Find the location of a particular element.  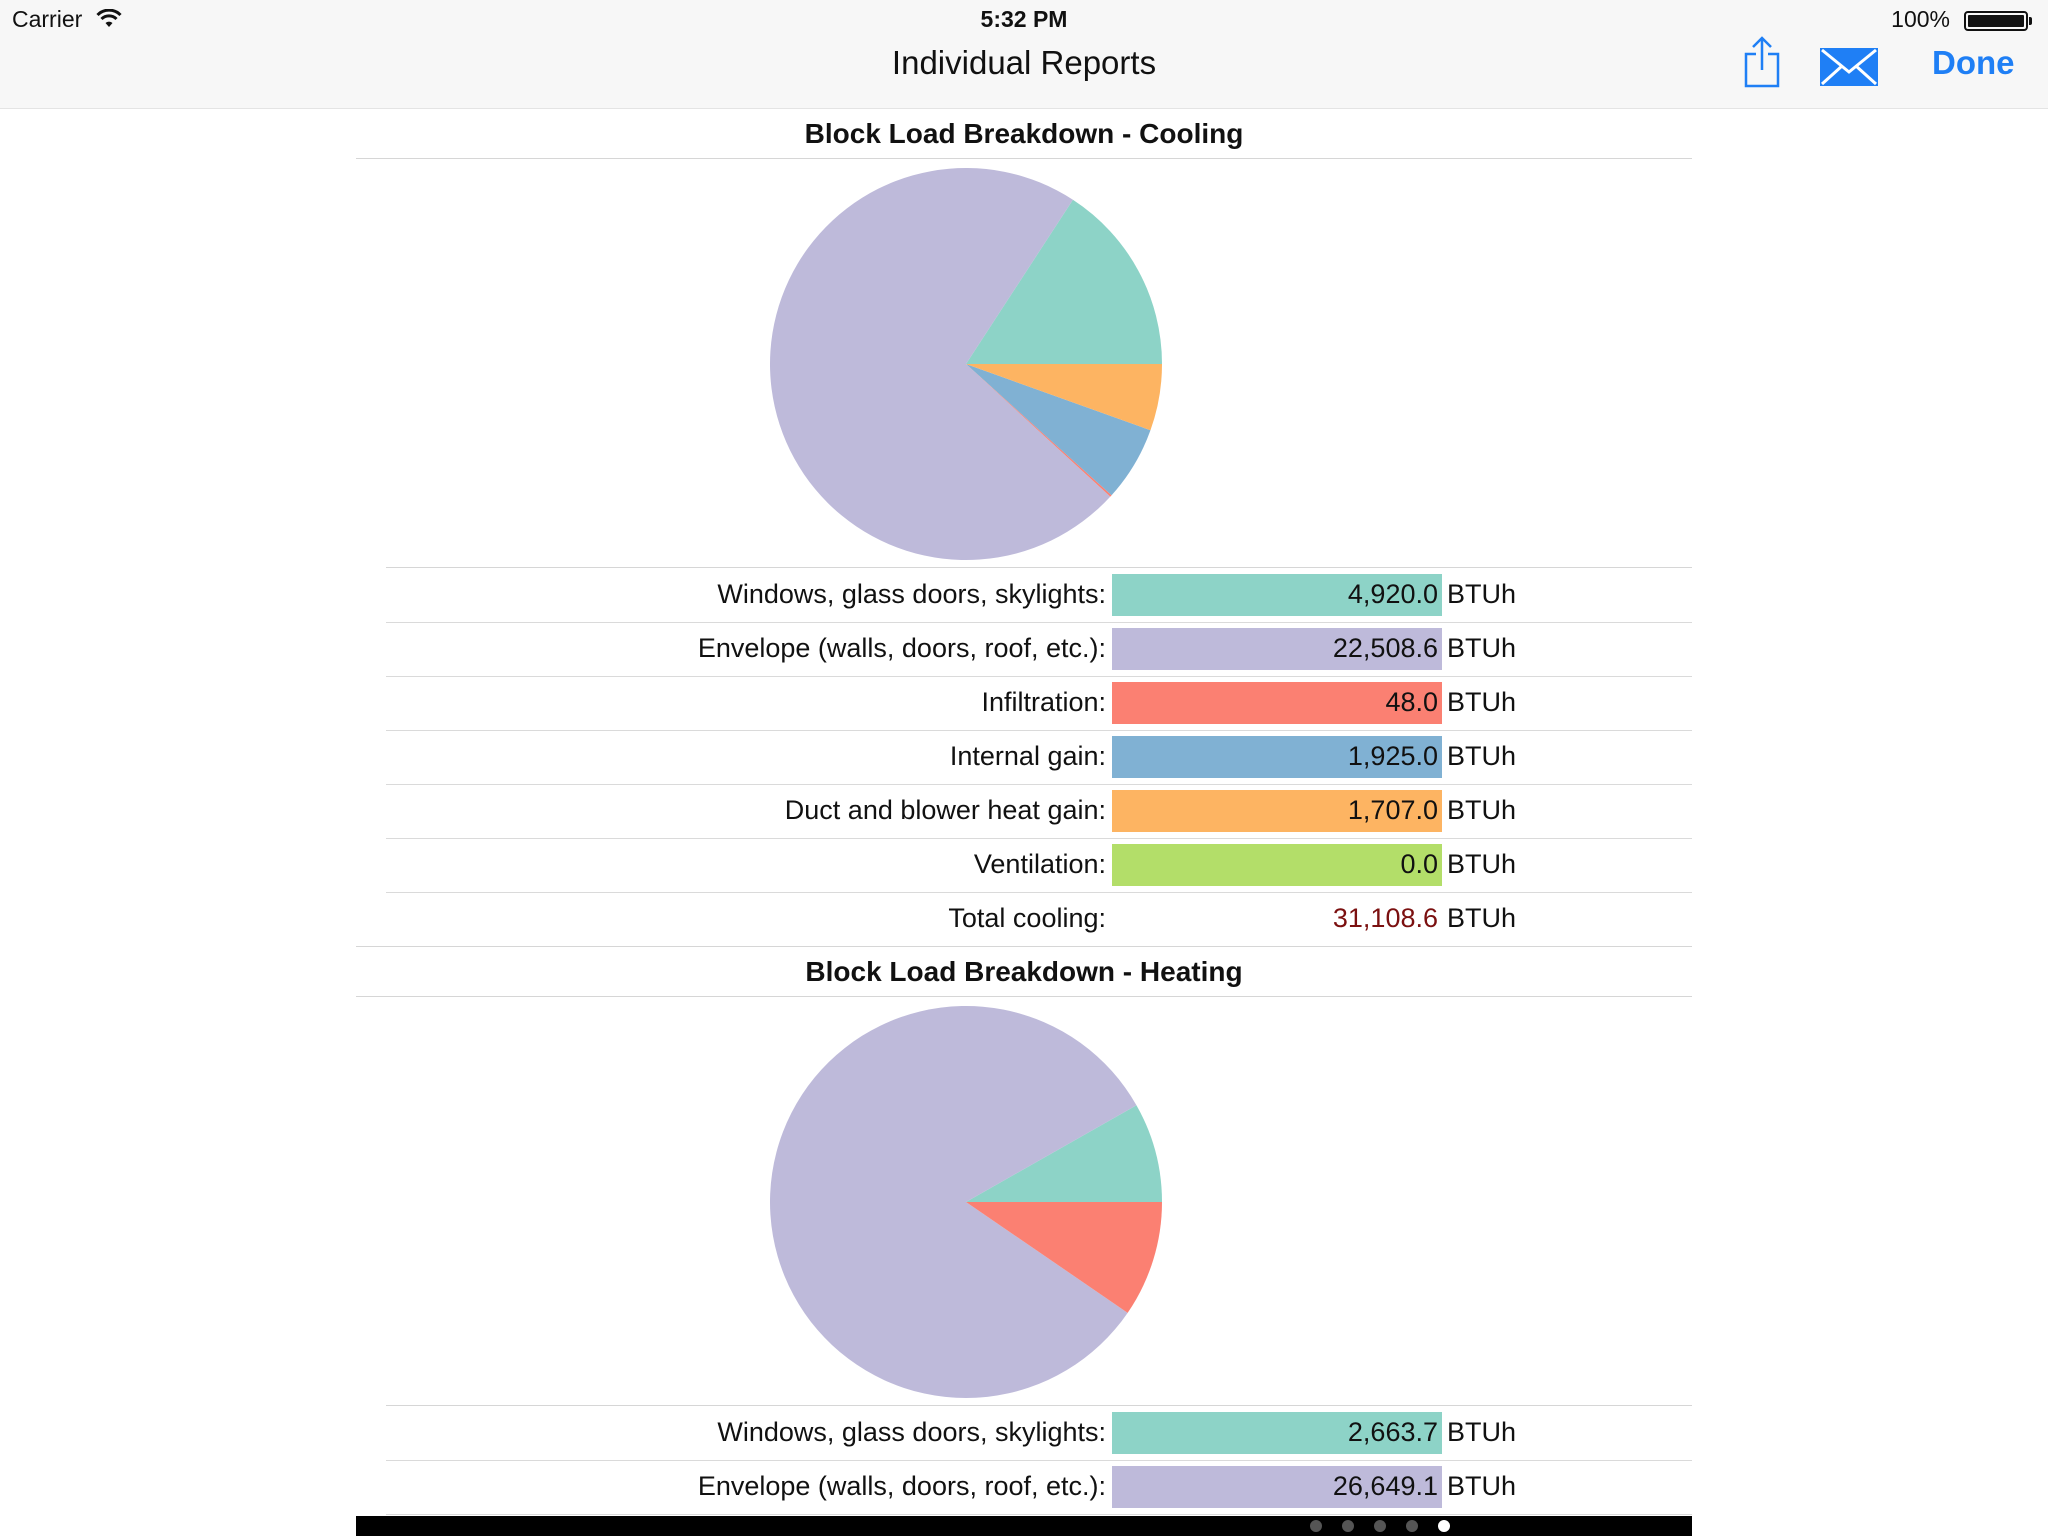

done-button: Done is located at coordinates (1973, 62).